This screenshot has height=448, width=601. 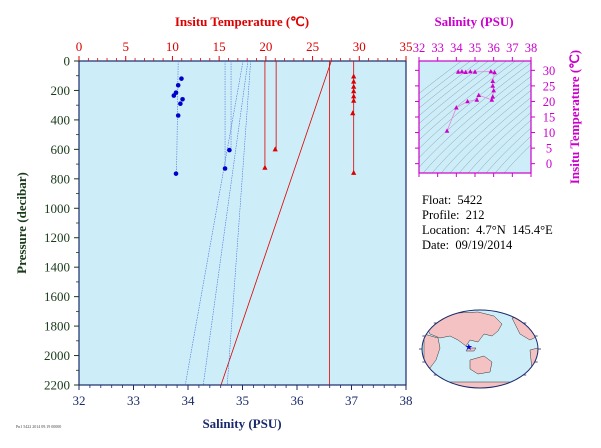 I want to click on salinity-tick-label: 36, so click(x=298, y=400).